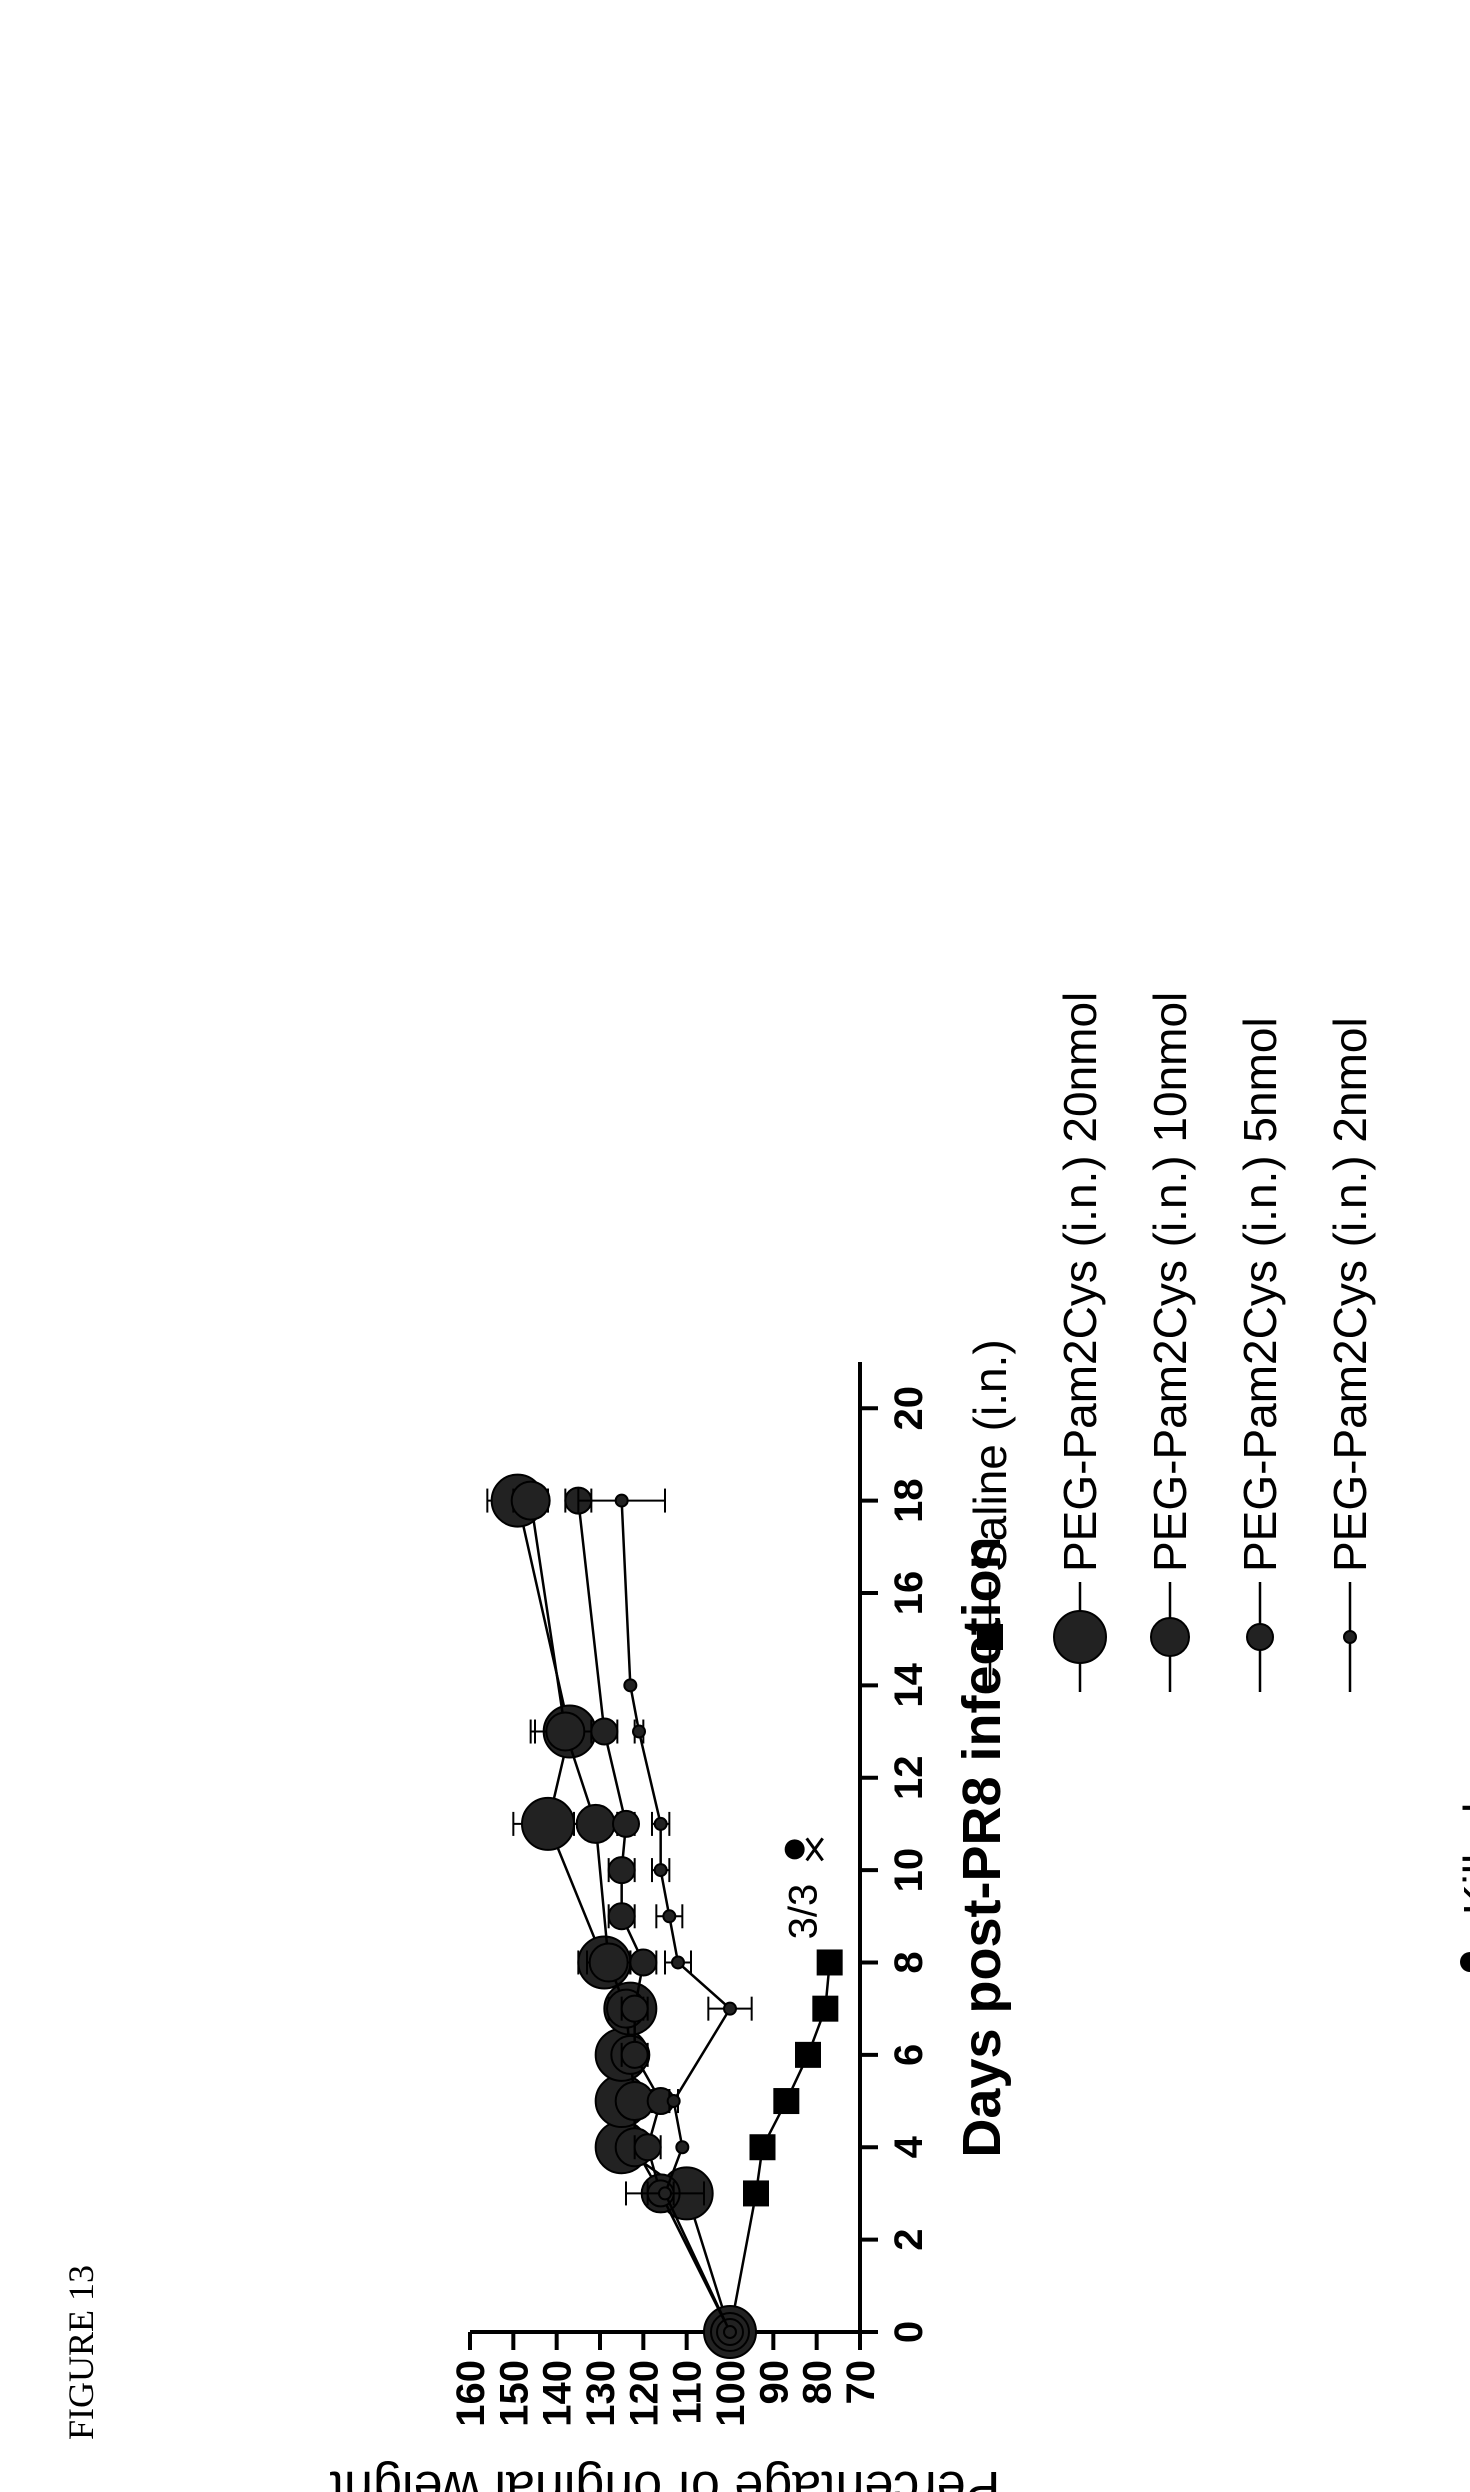 Image resolution: width=1470 pixels, height=2492 pixels. Describe the element at coordinates (471, 2393) in the screenshot. I see `y-tick-label: 160` at that location.